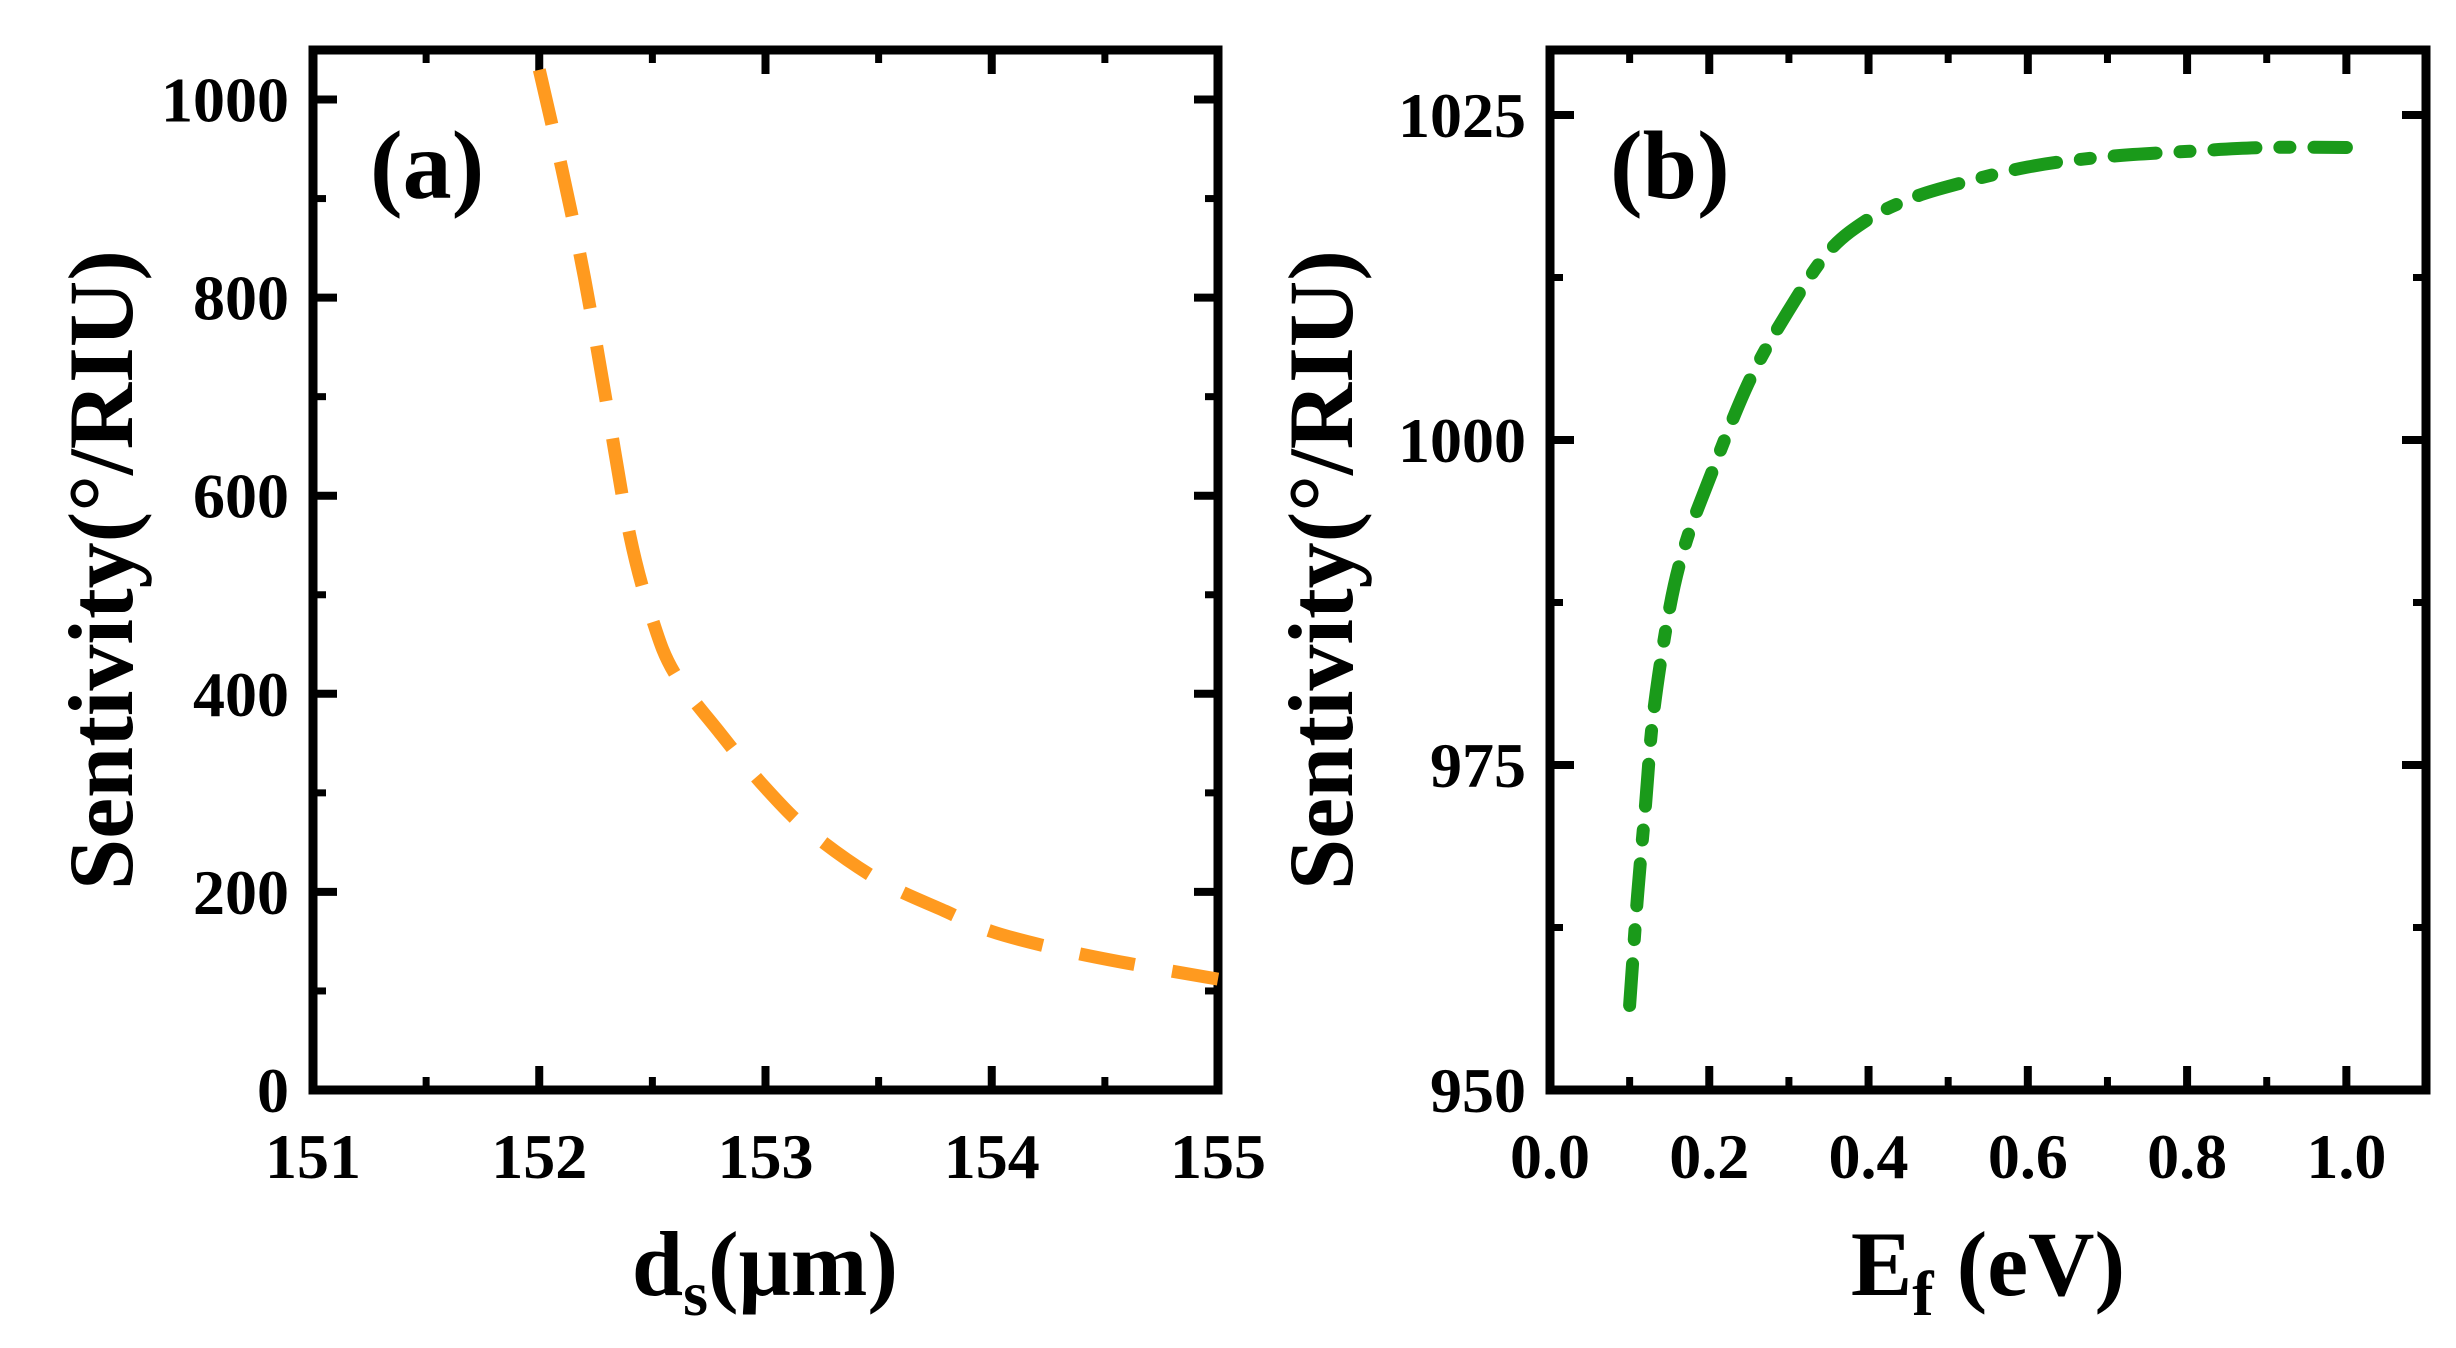 Image resolution: width=2456 pixels, height=1348 pixels. I want to click on panel-b-y-tick-label: 1025, so click(1462, 115).